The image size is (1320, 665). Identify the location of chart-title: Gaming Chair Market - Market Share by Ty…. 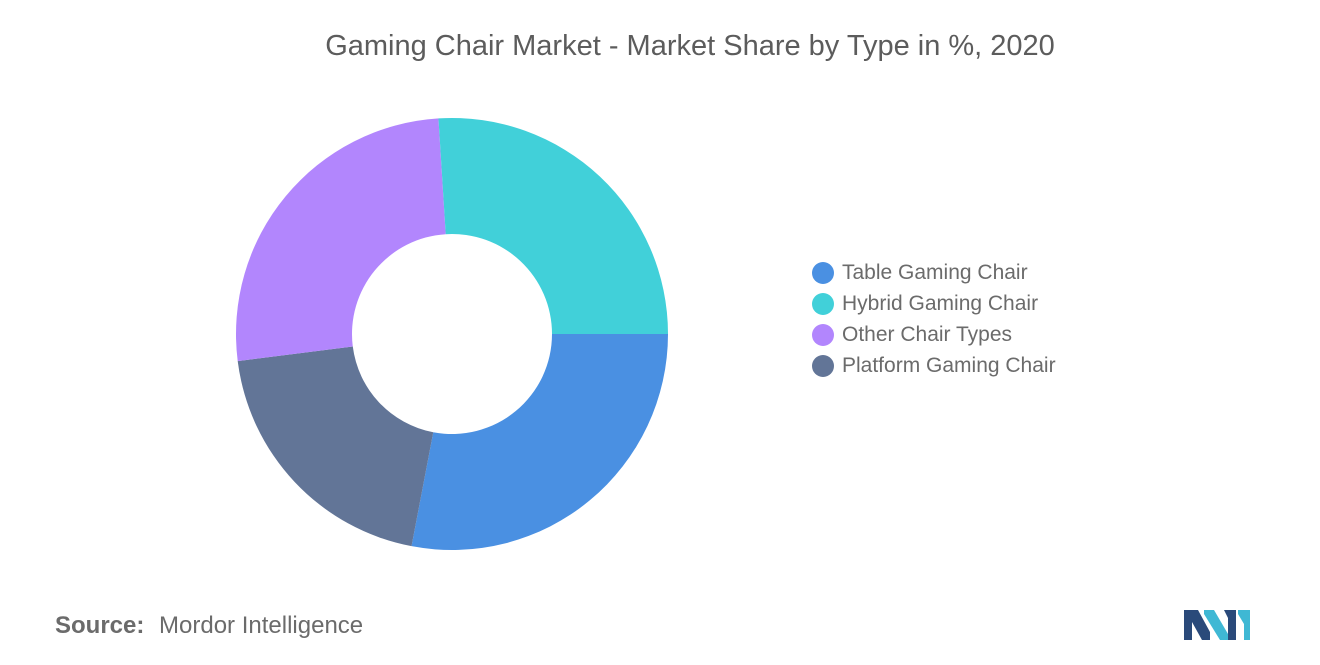
(690, 46).